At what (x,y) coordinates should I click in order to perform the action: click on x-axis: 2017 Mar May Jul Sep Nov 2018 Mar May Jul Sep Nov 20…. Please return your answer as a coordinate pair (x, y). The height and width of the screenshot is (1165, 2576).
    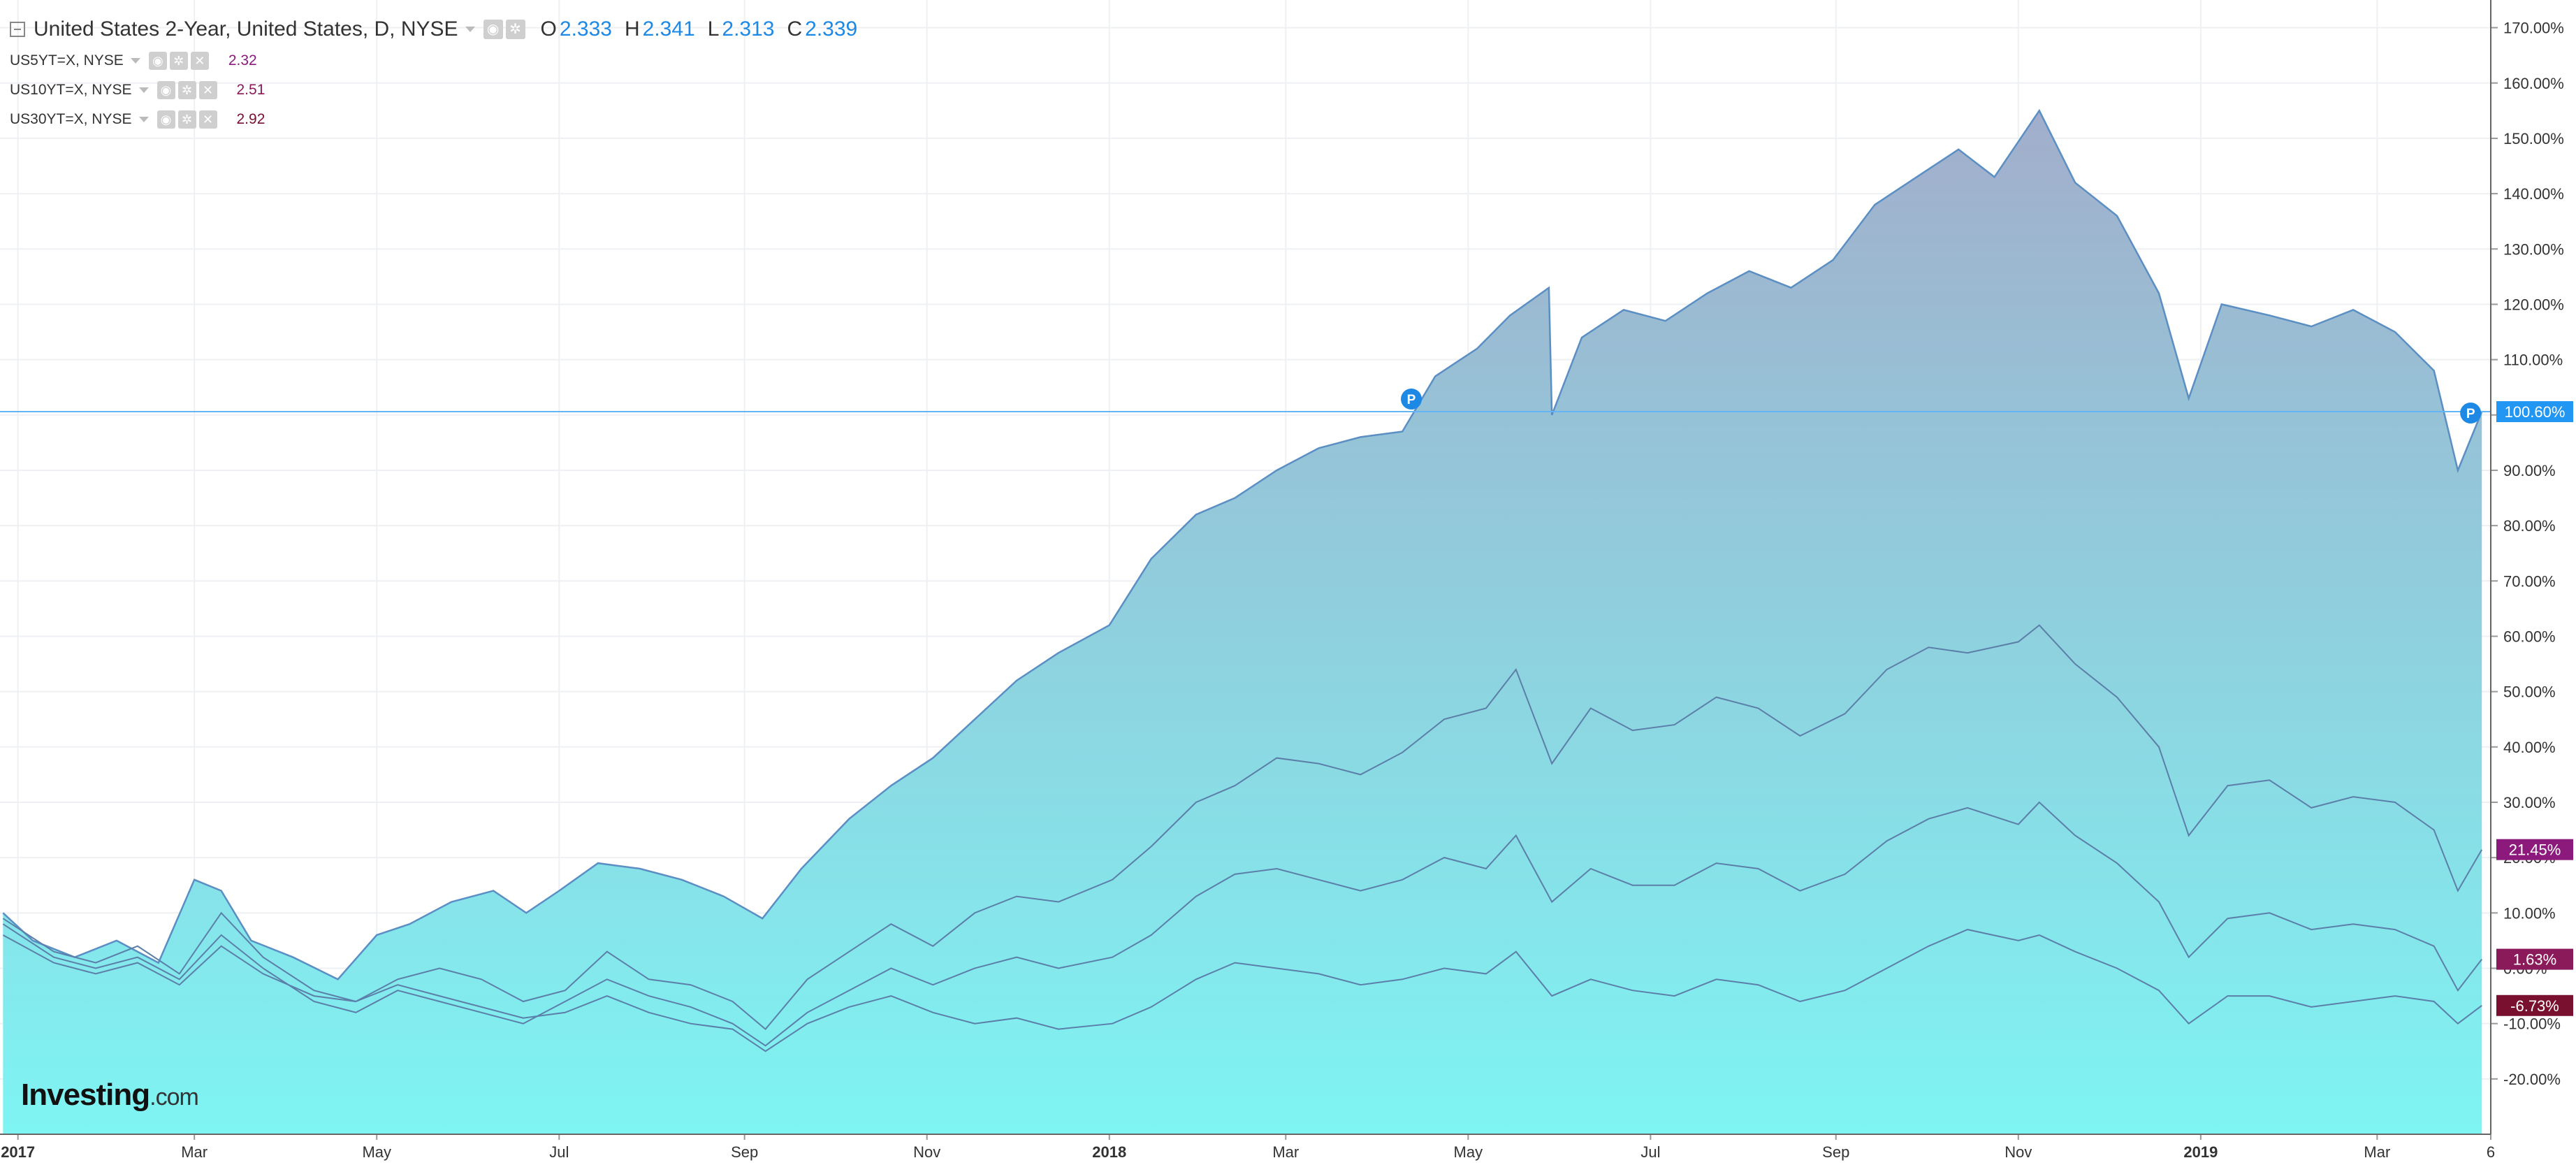
    Looking at the image, I should click on (1247, 1147).